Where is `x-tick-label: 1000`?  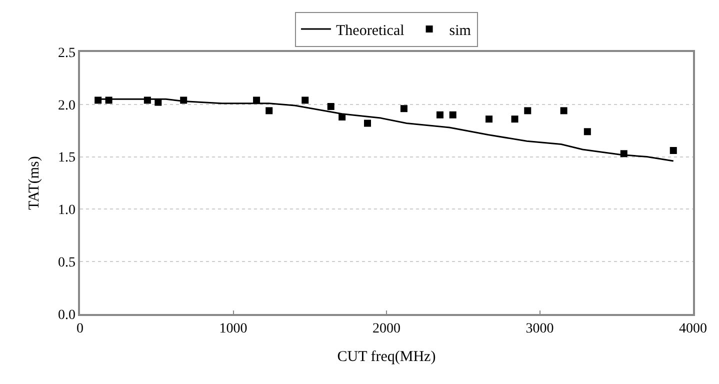
x-tick-label: 1000 is located at coordinates (233, 329).